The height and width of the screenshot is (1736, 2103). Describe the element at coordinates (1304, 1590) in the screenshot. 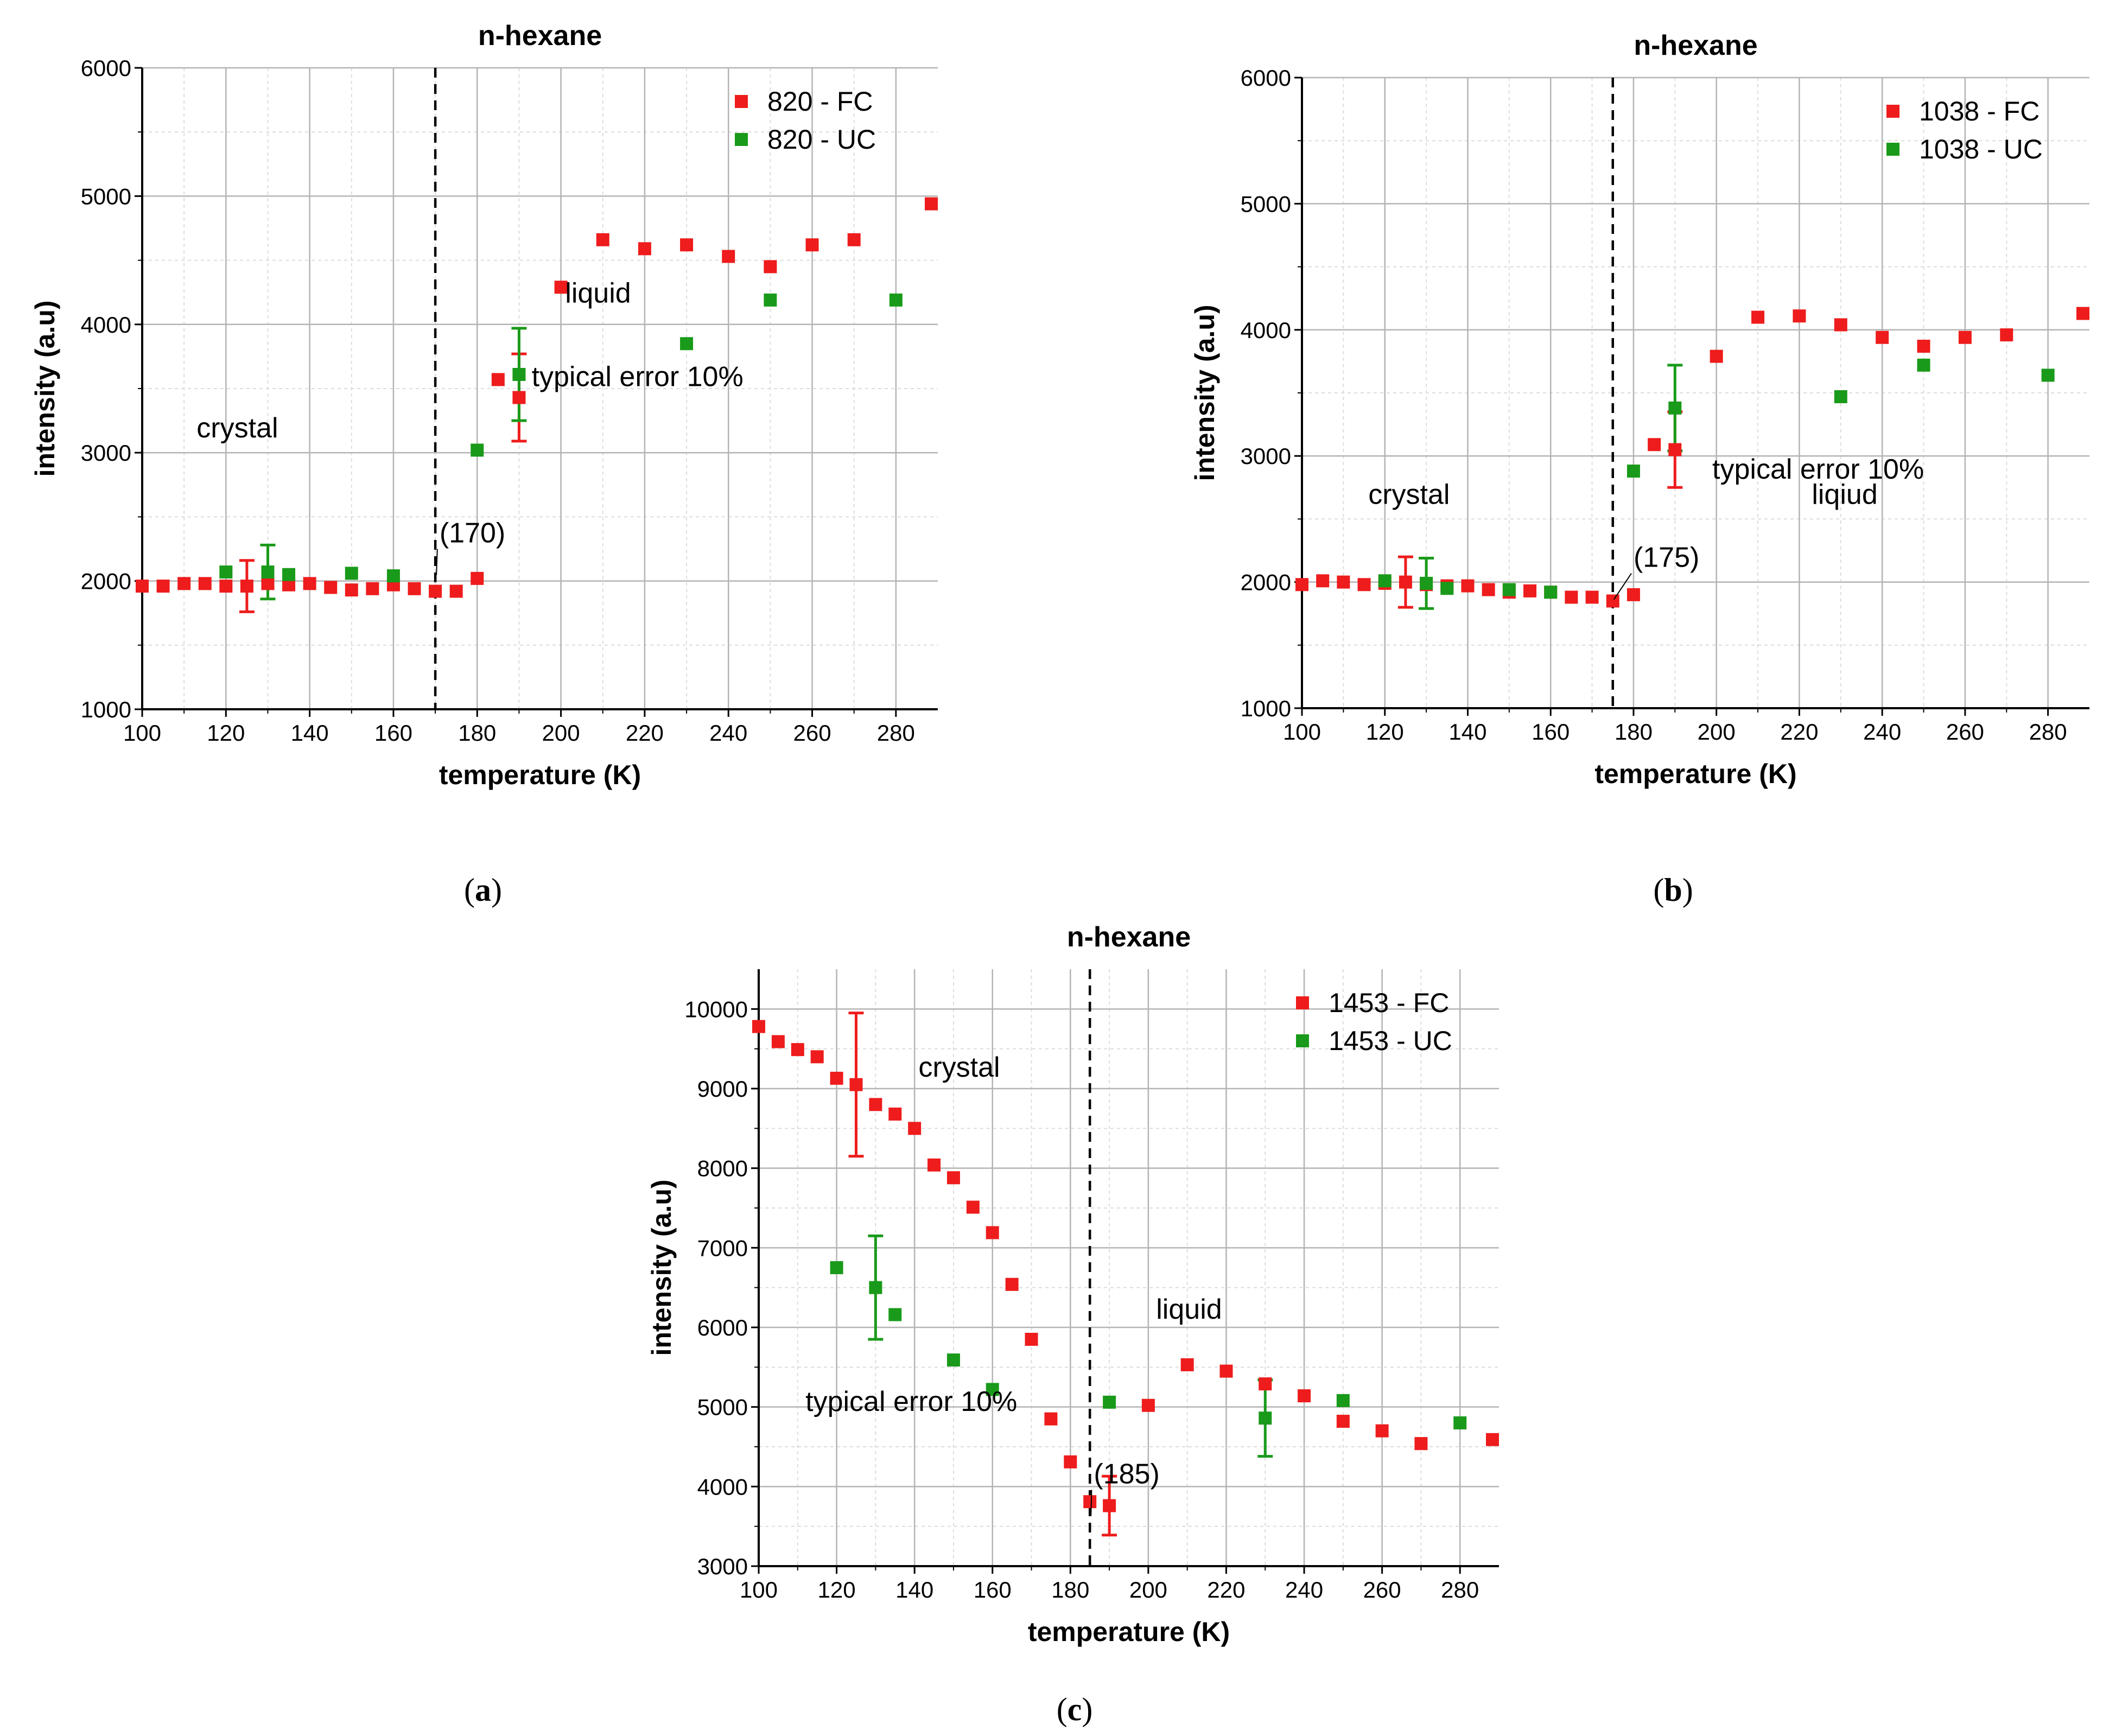

I see `x-tick-label: 240` at that location.